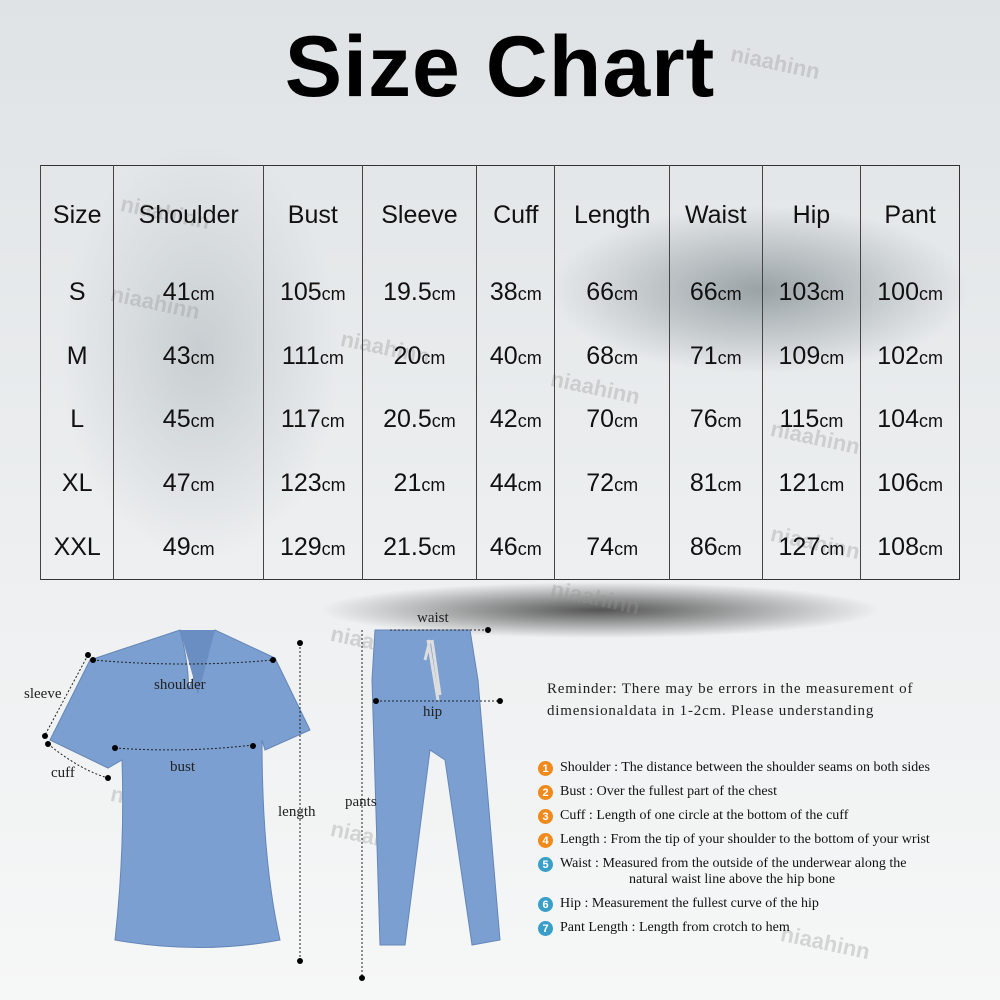 This screenshot has height=1000, width=1000. Describe the element at coordinates (515, 213) in the screenshot. I see `column-header: Cuff` at that location.